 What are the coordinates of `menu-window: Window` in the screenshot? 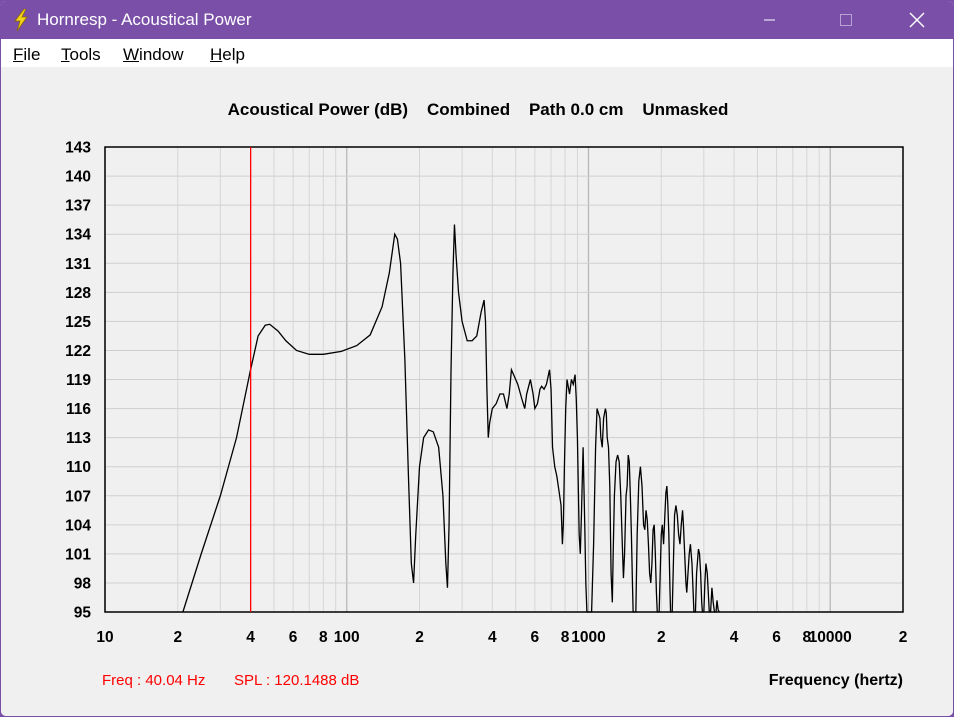 It's located at (153, 55).